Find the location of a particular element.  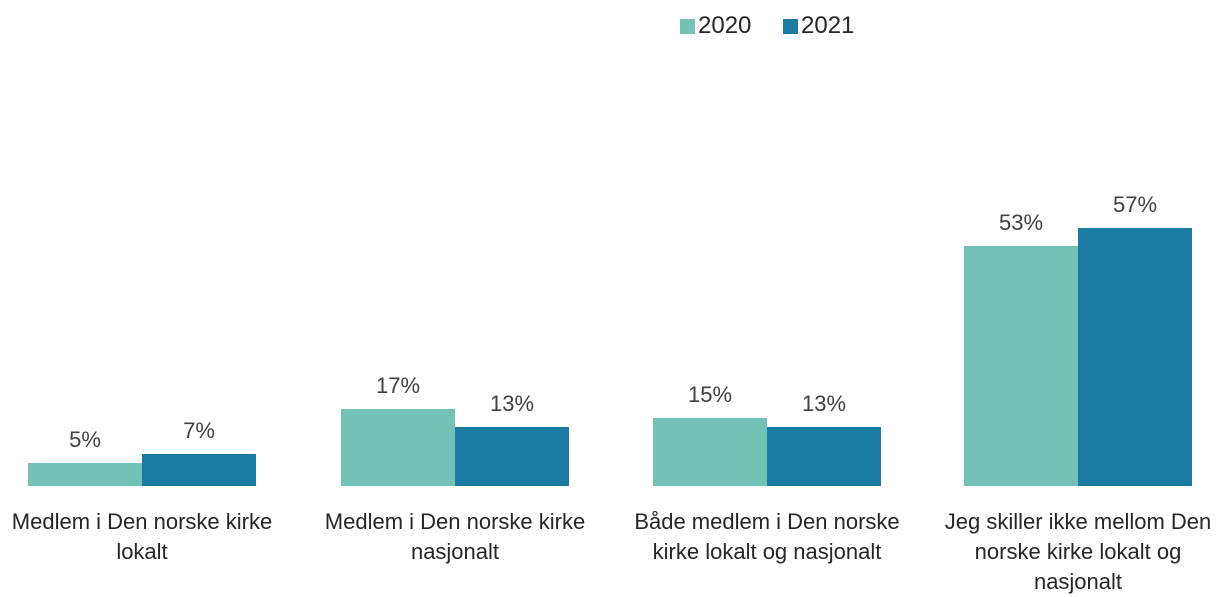

legend-label: 2020 is located at coordinates (725, 25).